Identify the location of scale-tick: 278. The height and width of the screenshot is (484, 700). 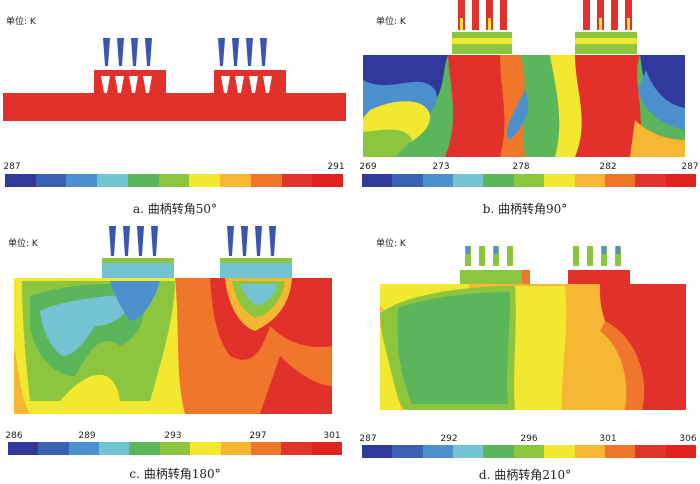
(521, 167).